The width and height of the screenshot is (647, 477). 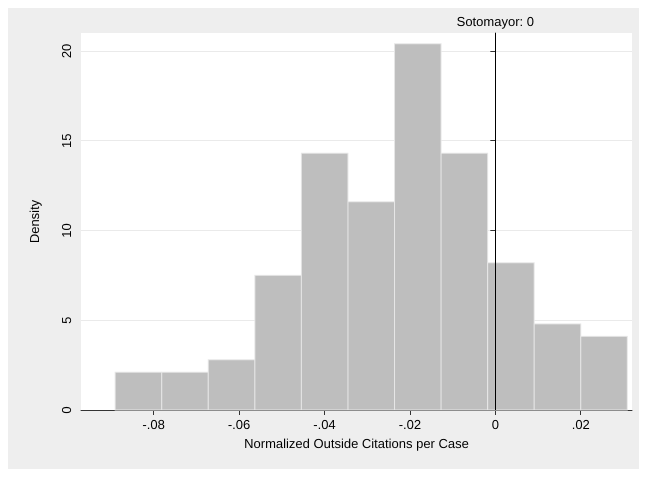 I want to click on y-tick-label: 5, so click(x=66, y=320).